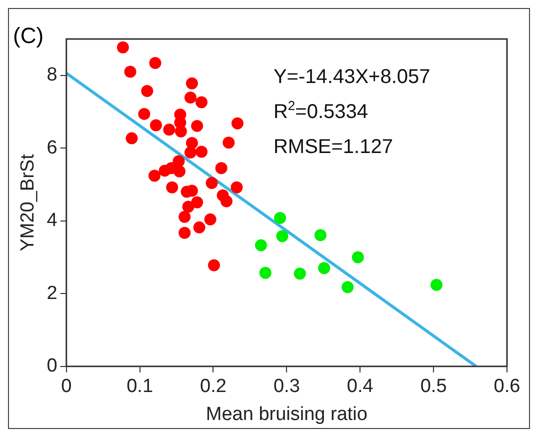  What do you see at coordinates (433, 387) in the screenshot?
I see `x-tick-label: 0.5` at bounding box center [433, 387].